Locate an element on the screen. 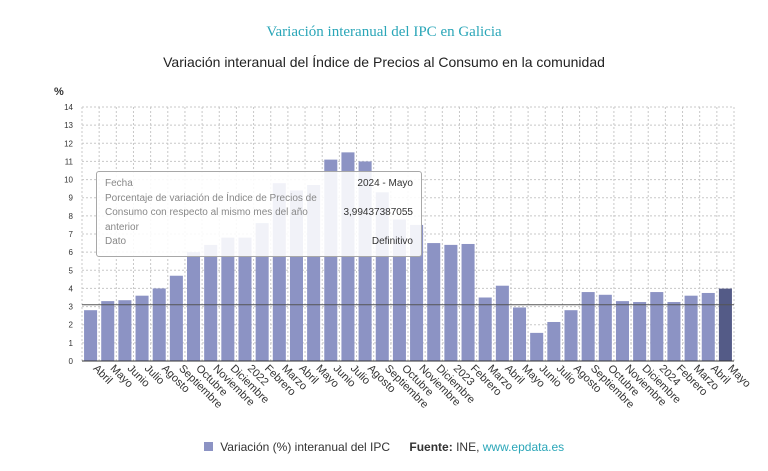  y-tick-label: 13 is located at coordinates (68, 125).